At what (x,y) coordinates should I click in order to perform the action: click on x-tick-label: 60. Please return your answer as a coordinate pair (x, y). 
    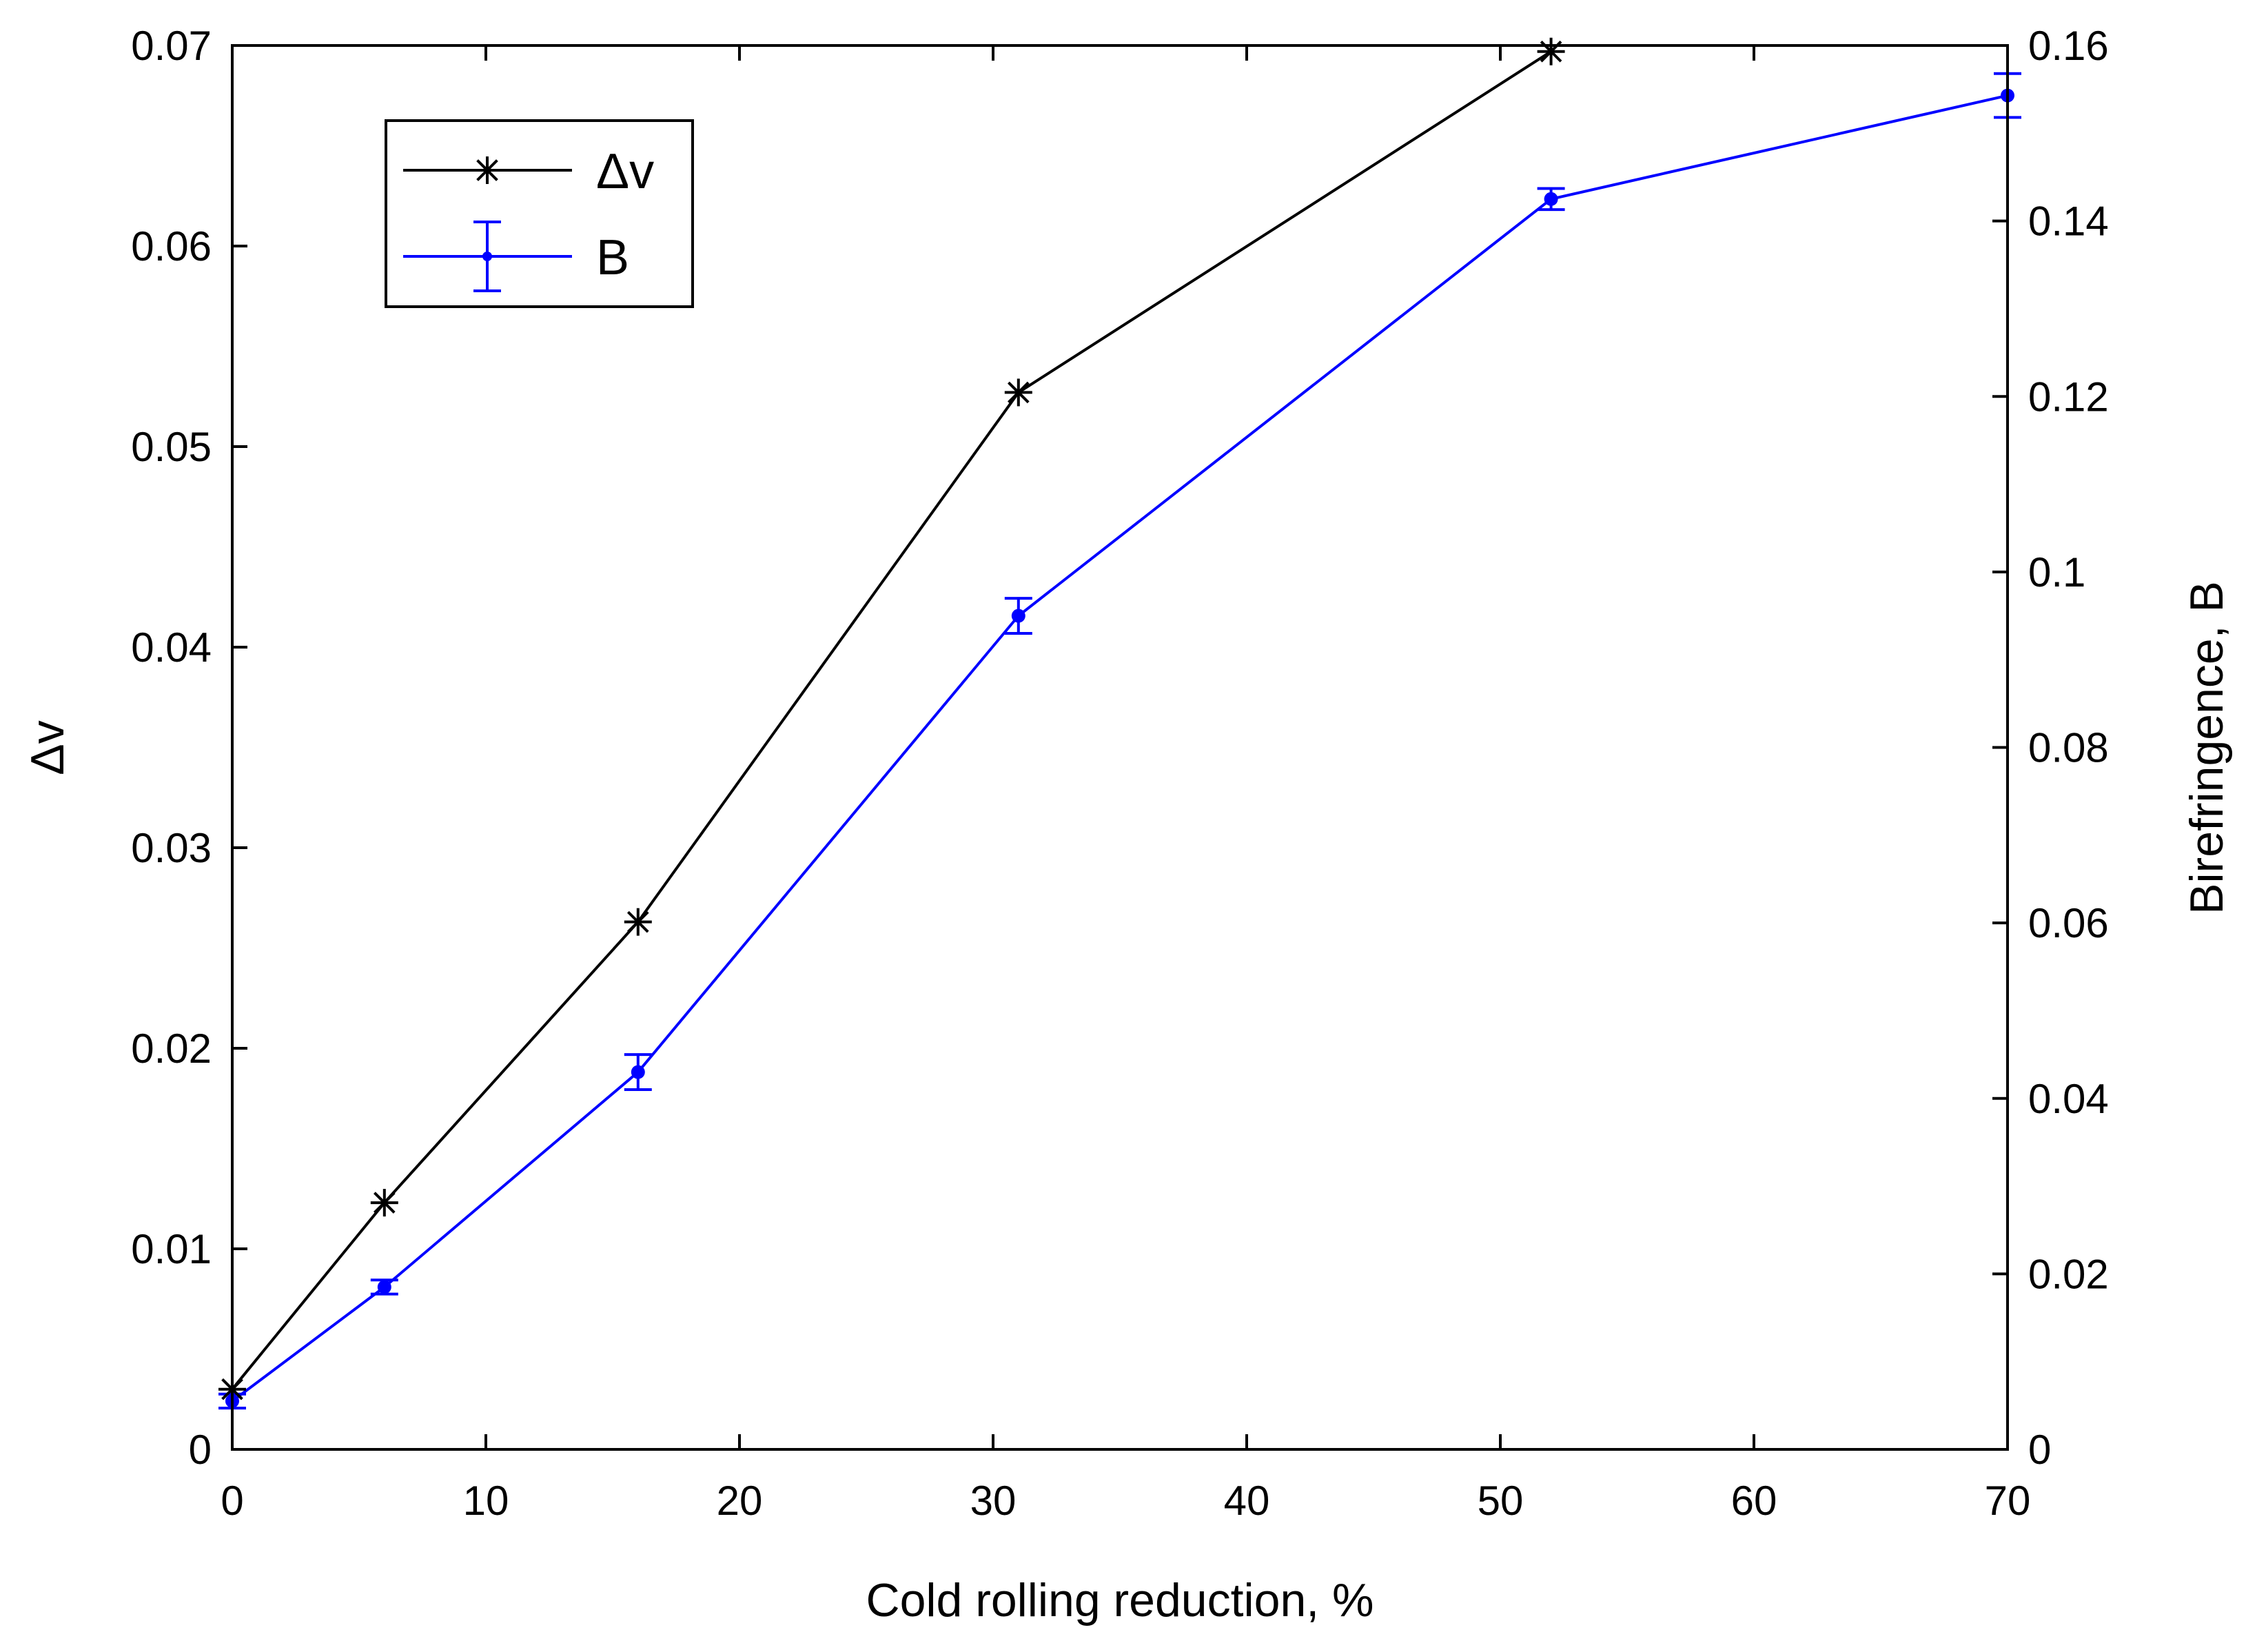
    Looking at the image, I should click on (1754, 1501).